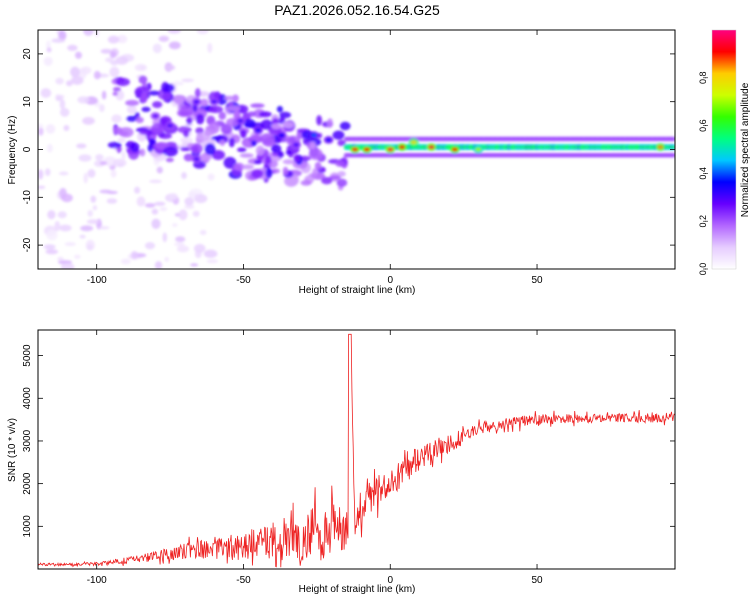 Image resolution: width=750 pixels, height=600 pixels. I want to click on x-tick-label: 0, so click(390, 280).